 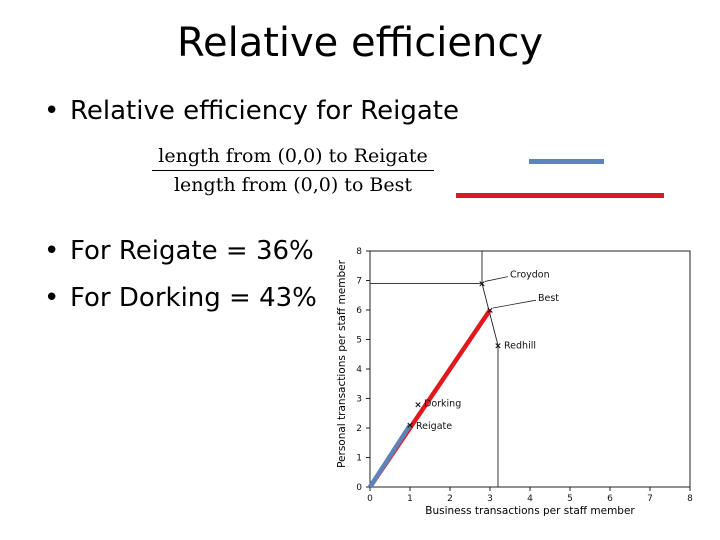 I want to click on x-tick-label: 1, so click(x=410, y=499).